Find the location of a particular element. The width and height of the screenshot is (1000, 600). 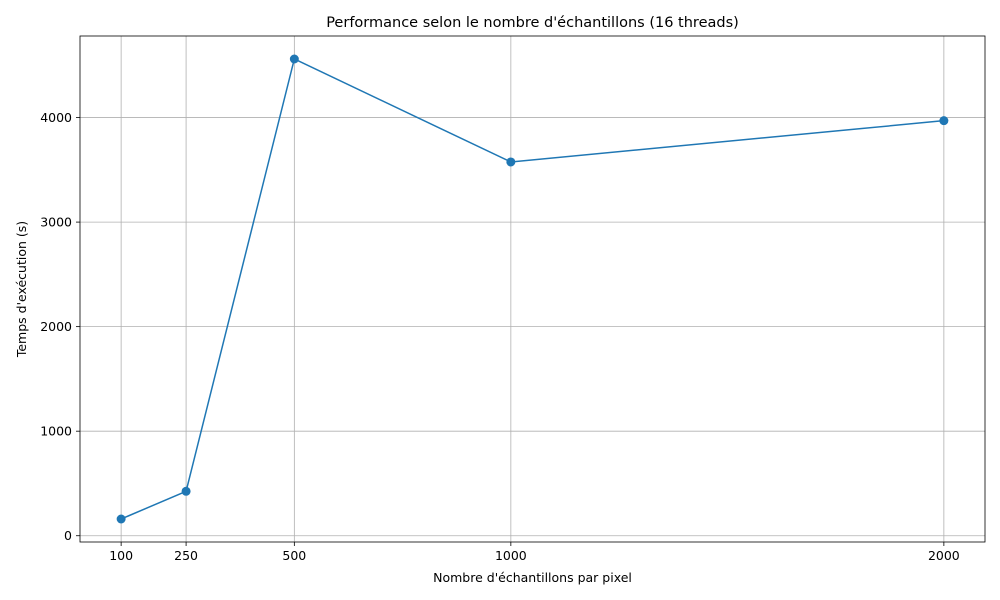

y-tick-label: 0 is located at coordinates (68, 535).